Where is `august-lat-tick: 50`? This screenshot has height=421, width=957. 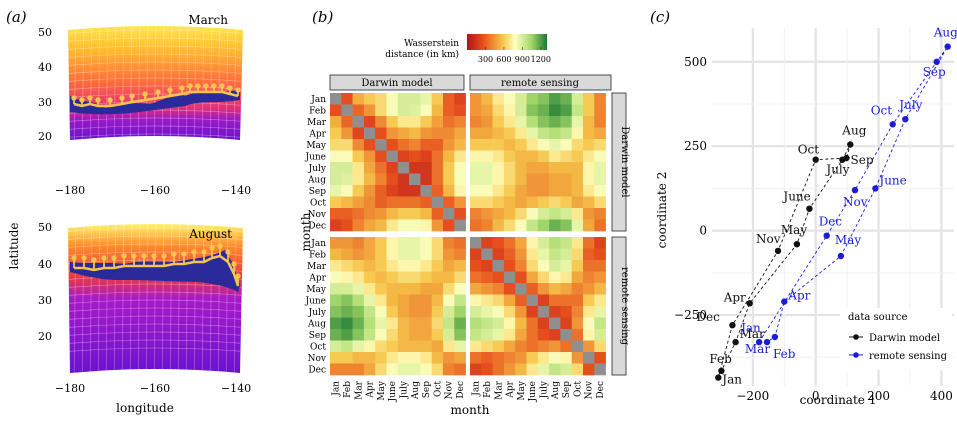 august-lat-tick: 50 is located at coordinates (45, 227).